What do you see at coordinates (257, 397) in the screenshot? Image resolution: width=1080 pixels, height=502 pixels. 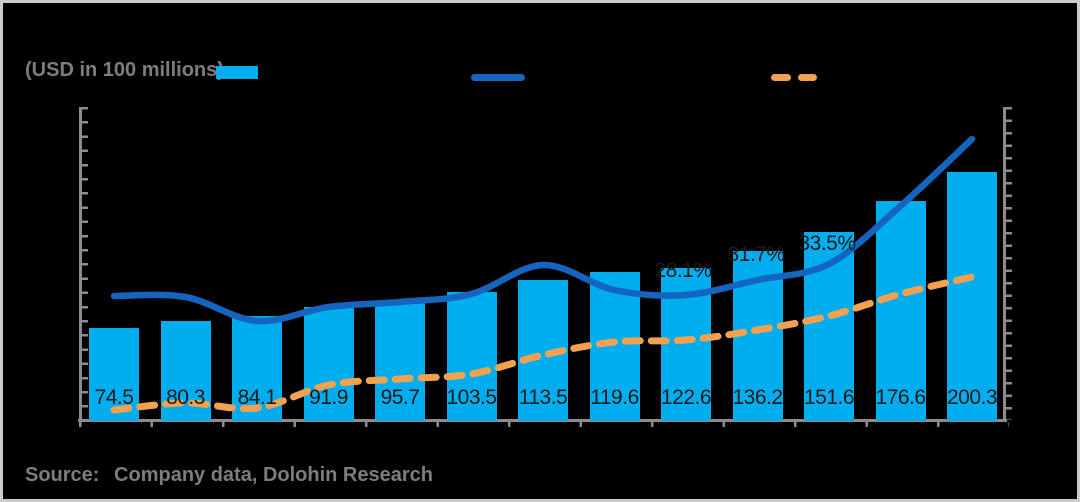 I see `bar-value-label: 84.1` at bounding box center [257, 397].